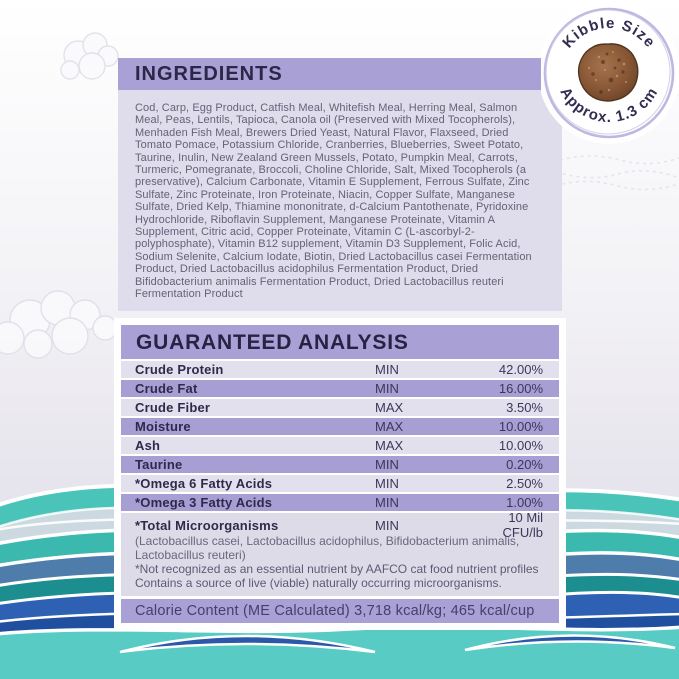  What do you see at coordinates (89, 56) in the screenshot?
I see `cloud-top-left` at bounding box center [89, 56].